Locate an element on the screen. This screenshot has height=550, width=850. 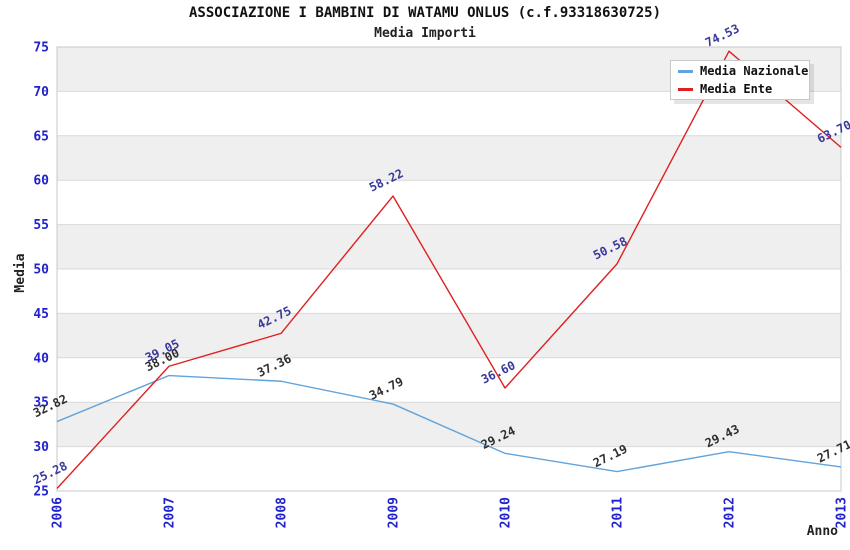
y-axis-title: Media is located at coordinates (20, 272).